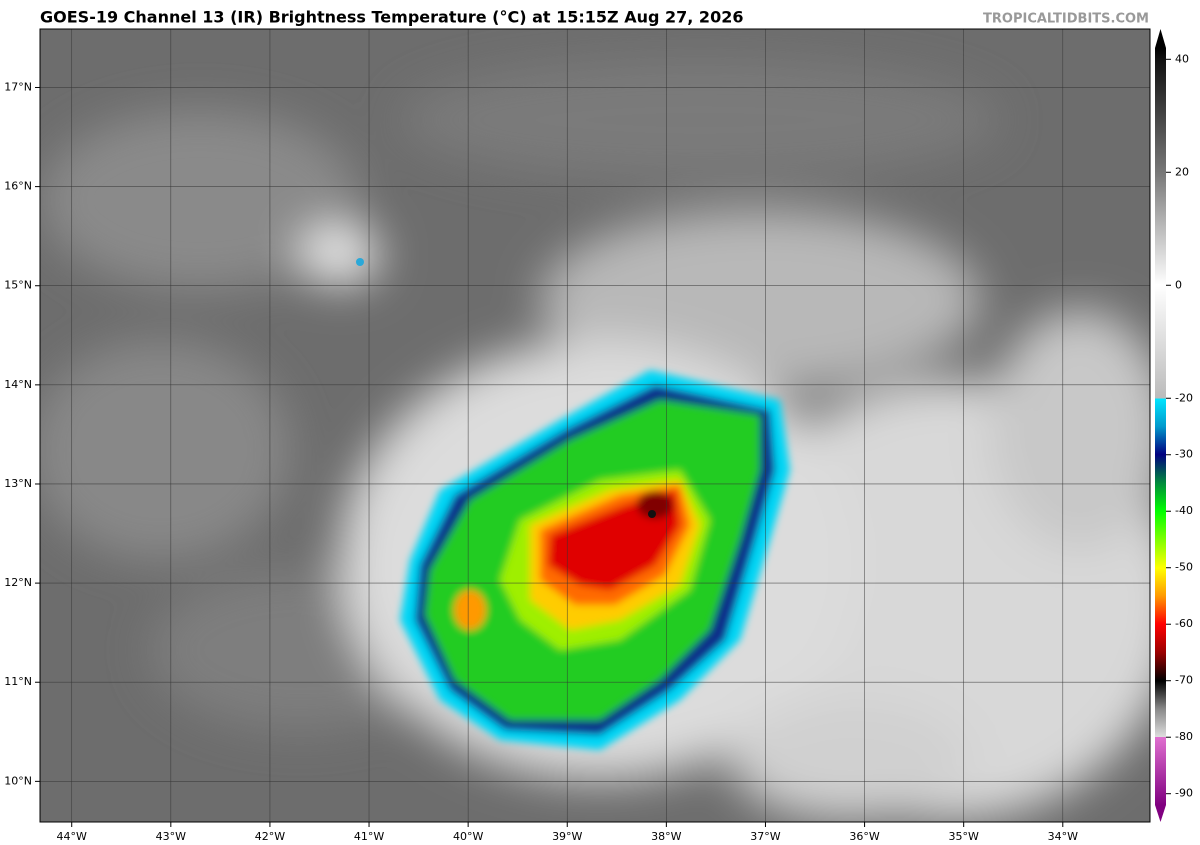 The width and height of the screenshot is (1200, 845). Describe the element at coordinates (18, 186) in the screenshot. I see `y-tick-label: 16°N` at that location.